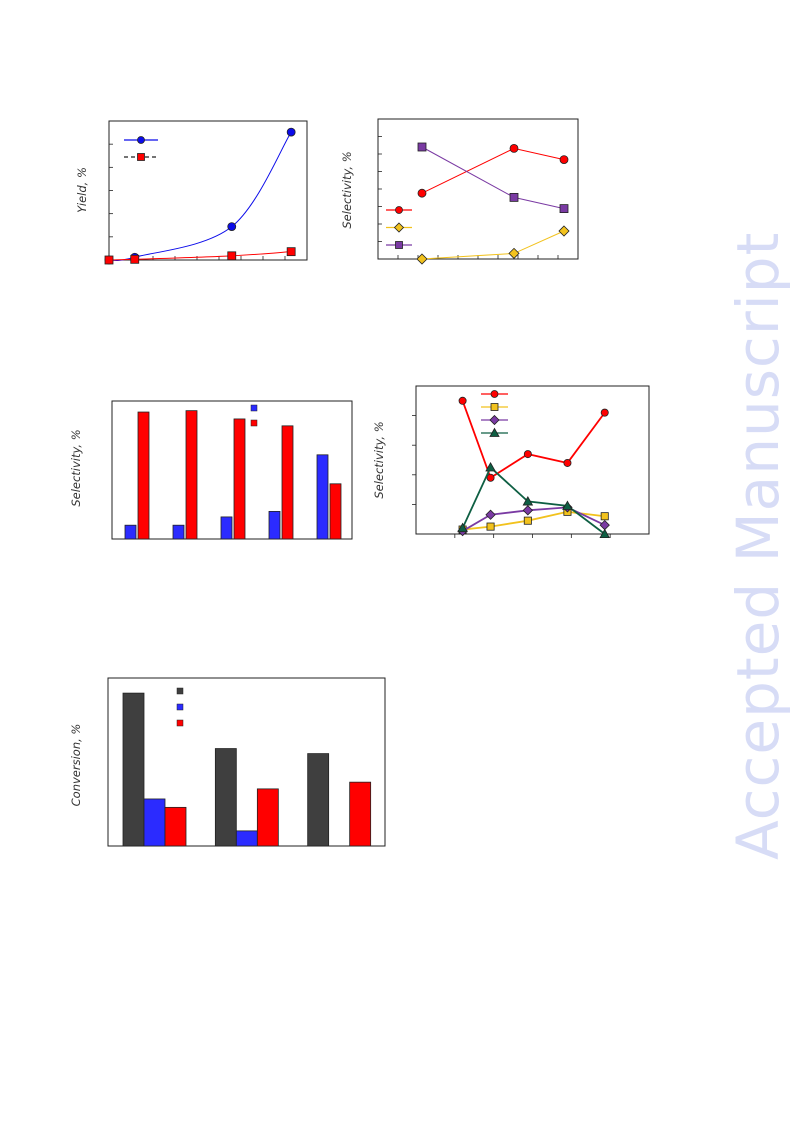  What do you see at coordinates (254, 408) in the screenshot?
I see `chart-3-legend-0-swatch` at bounding box center [254, 408].